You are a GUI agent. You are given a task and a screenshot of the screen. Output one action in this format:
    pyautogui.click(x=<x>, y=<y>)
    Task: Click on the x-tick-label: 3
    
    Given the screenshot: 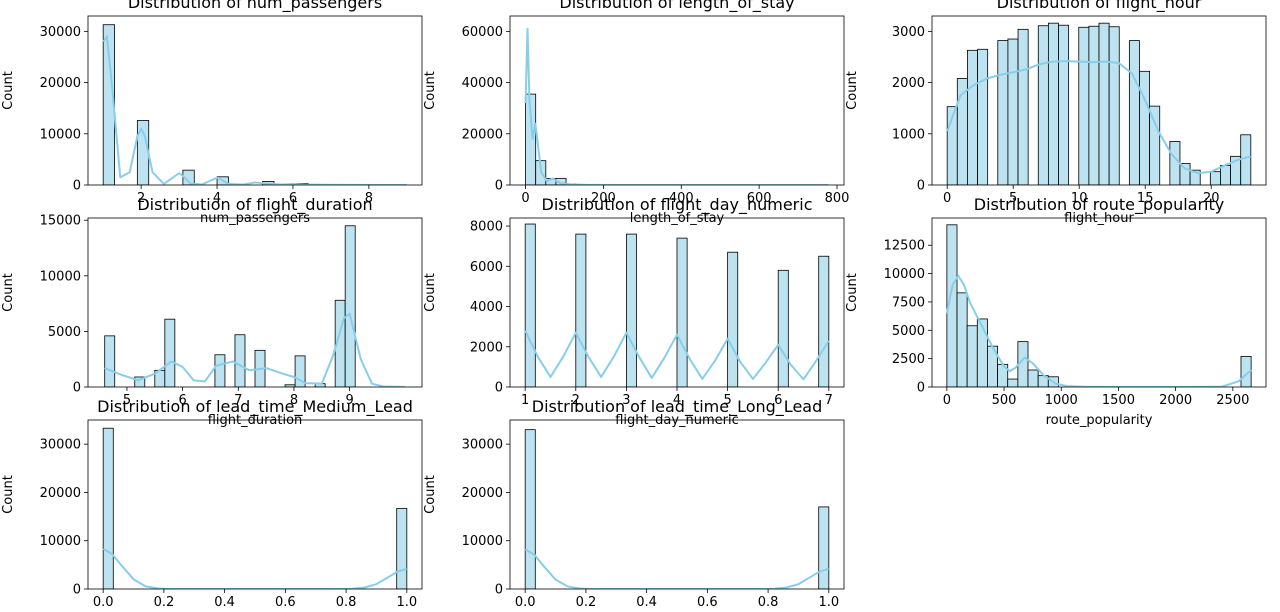 What is the action you would take?
    pyautogui.click(x=626, y=400)
    